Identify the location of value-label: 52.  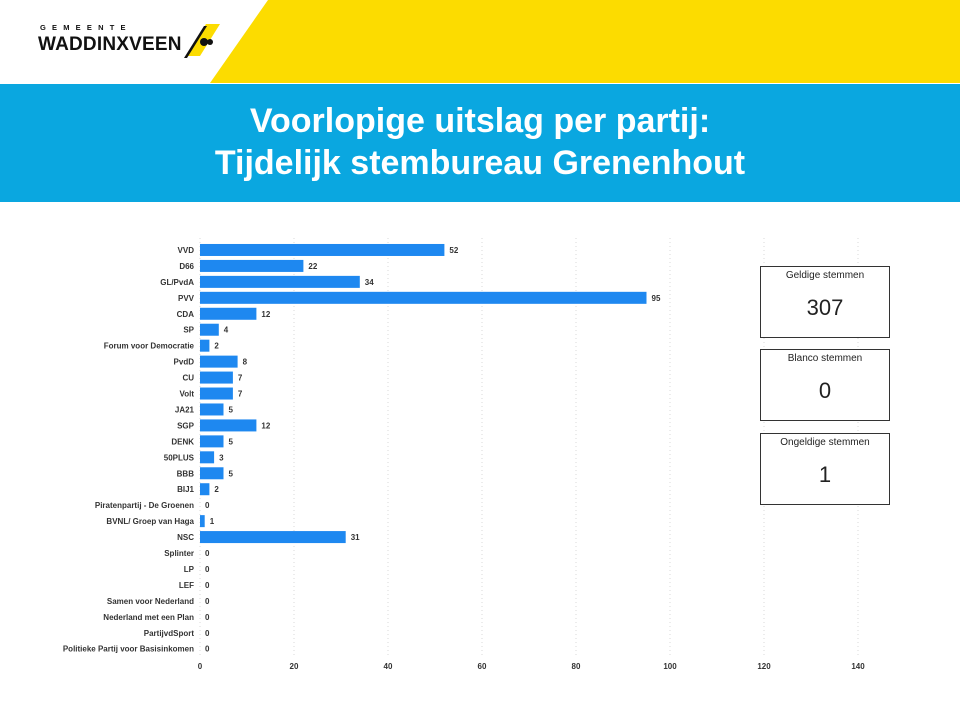
(453, 250).